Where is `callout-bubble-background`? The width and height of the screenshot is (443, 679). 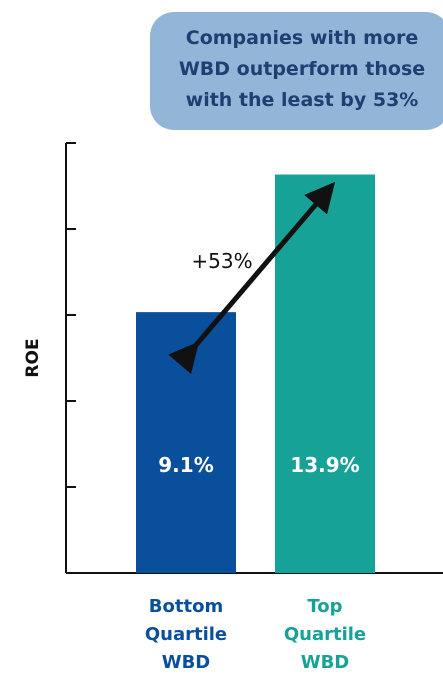
callout-bubble-background is located at coordinates (296, 71).